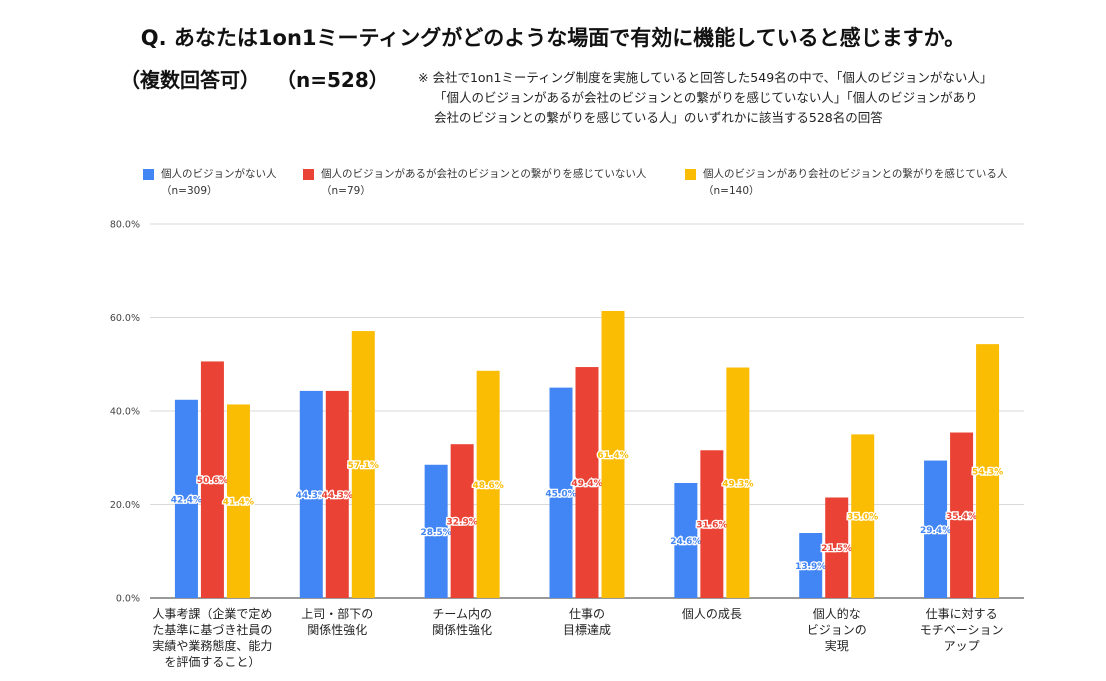 This screenshot has width=1106, height=681. I want to click on data-label: 49.4%, so click(586, 484).